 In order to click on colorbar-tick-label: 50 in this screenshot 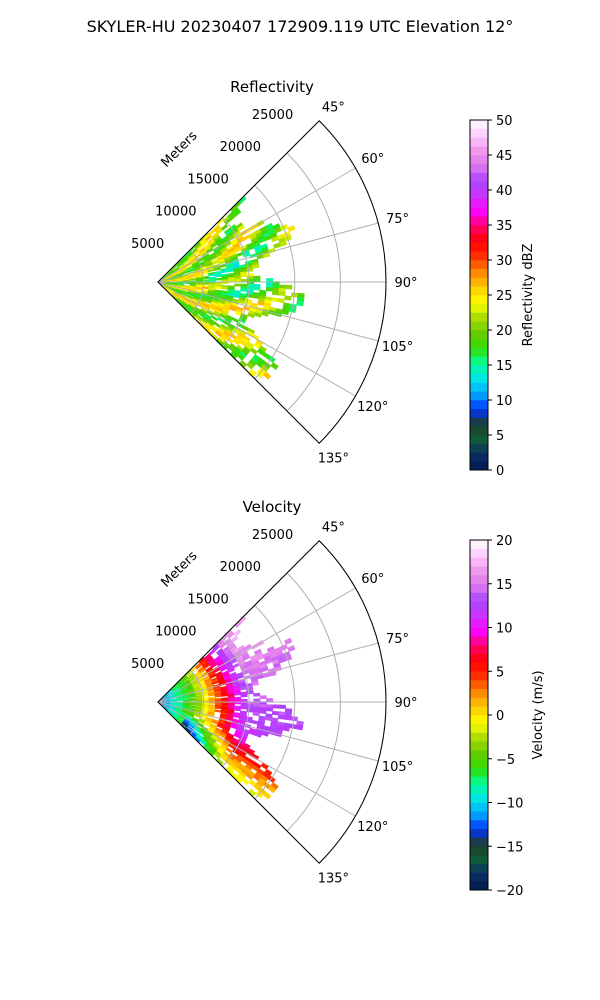, I will do `click(504, 121)`.